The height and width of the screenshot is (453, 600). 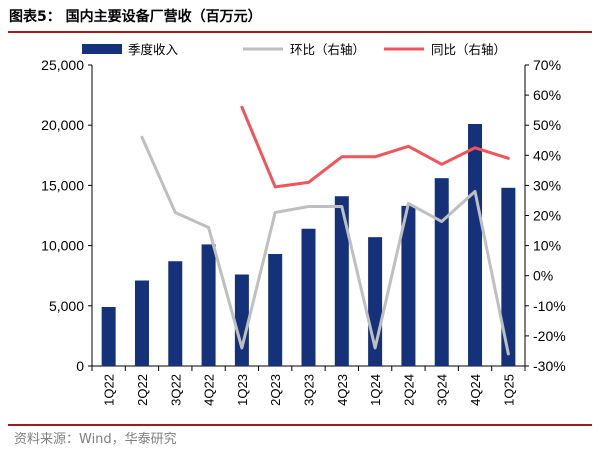 I want to click on source-note: 资料来源：Wind，华泰研究, so click(x=95, y=439).